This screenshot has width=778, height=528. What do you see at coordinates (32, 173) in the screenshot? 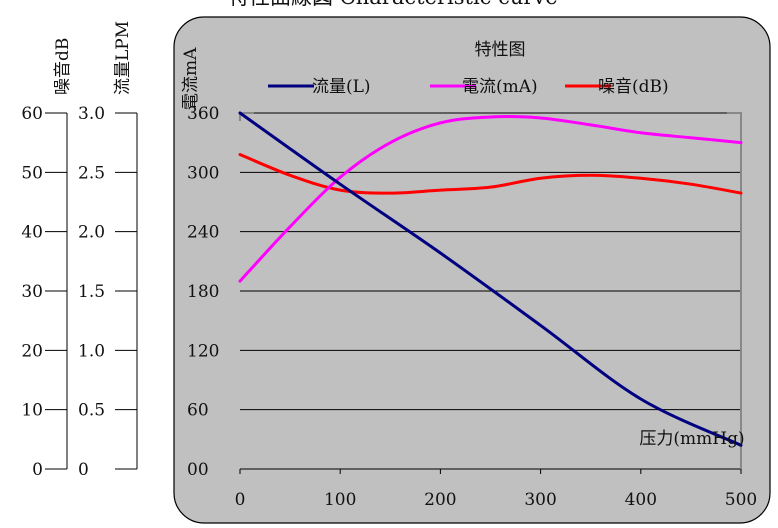
I see `secondary-tick-label: 50` at bounding box center [32, 173].